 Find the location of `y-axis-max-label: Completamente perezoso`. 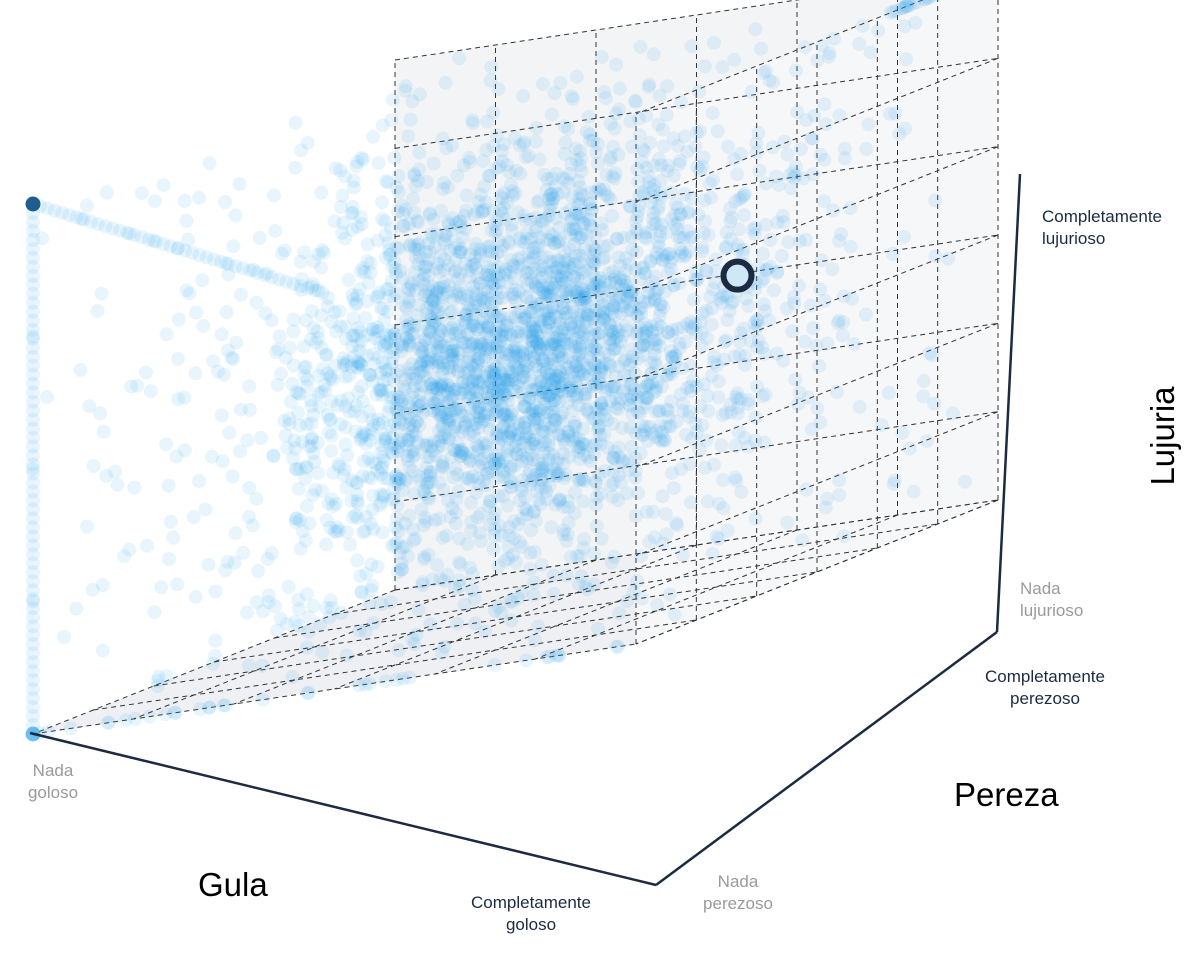

y-axis-max-label: Completamente perezoso is located at coordinates (1044, 687).